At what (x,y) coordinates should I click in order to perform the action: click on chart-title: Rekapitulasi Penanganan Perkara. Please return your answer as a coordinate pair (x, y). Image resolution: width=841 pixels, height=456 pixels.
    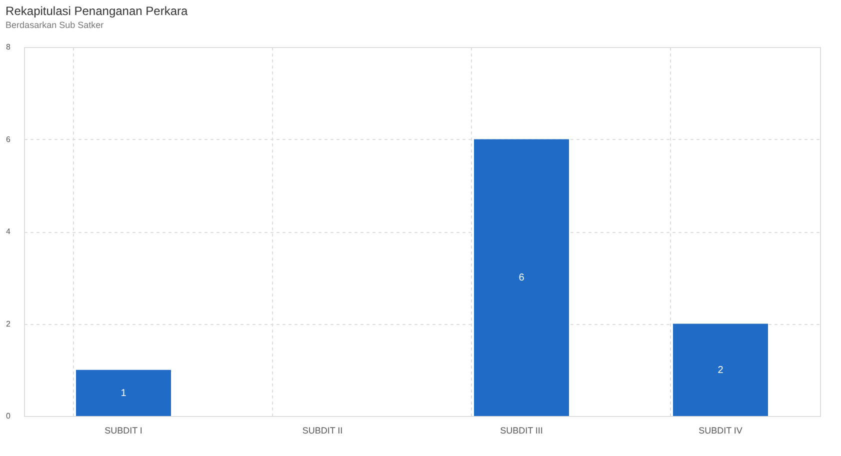
    Looking at the image, I should click on (97, 11).